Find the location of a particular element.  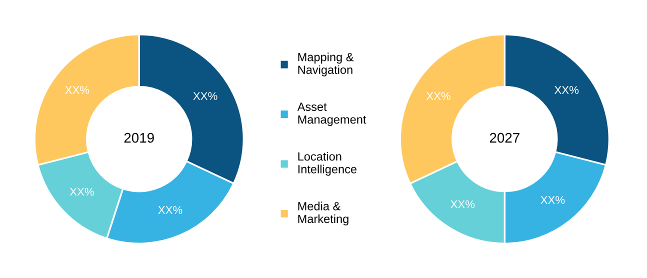

legend-label: Location Intelligence is located at coordinates (327, 164).